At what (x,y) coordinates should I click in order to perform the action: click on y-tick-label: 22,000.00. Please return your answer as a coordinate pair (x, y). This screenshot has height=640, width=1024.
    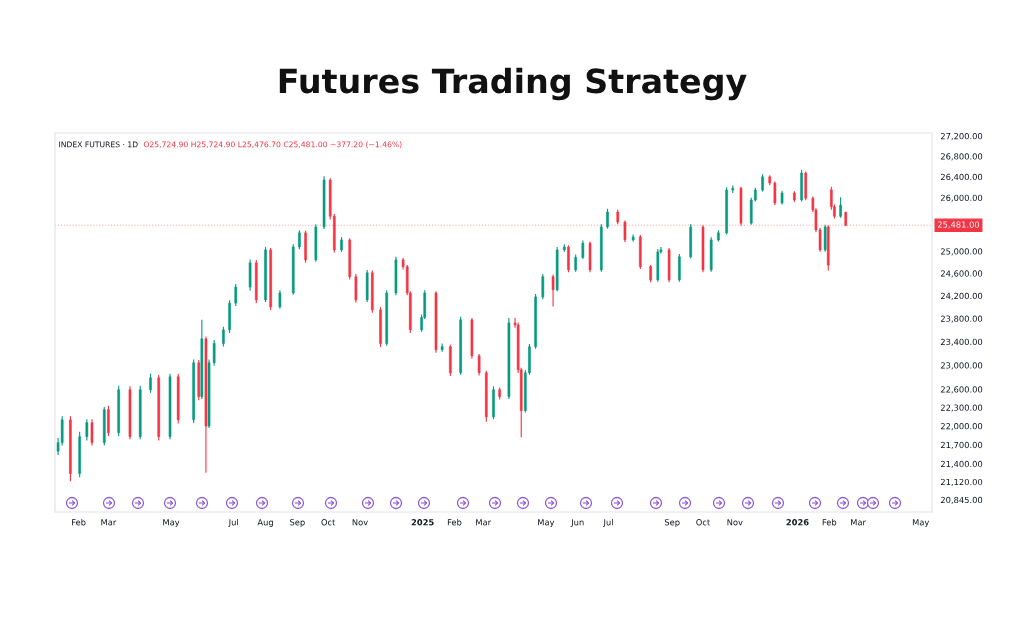
    Looking at the image, I should click on (961, 427).